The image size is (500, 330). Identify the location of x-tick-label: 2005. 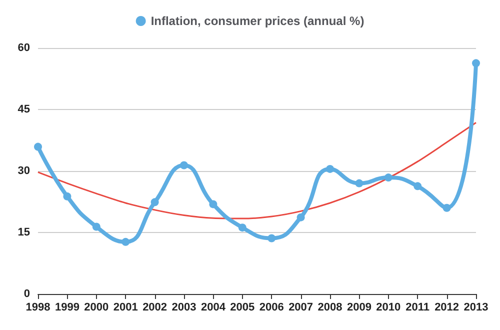
(242, 308).